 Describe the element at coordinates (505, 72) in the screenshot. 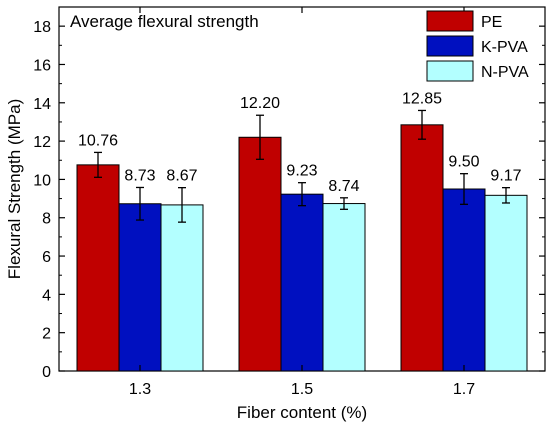

I see `legend-label: N-PVA` at that location.